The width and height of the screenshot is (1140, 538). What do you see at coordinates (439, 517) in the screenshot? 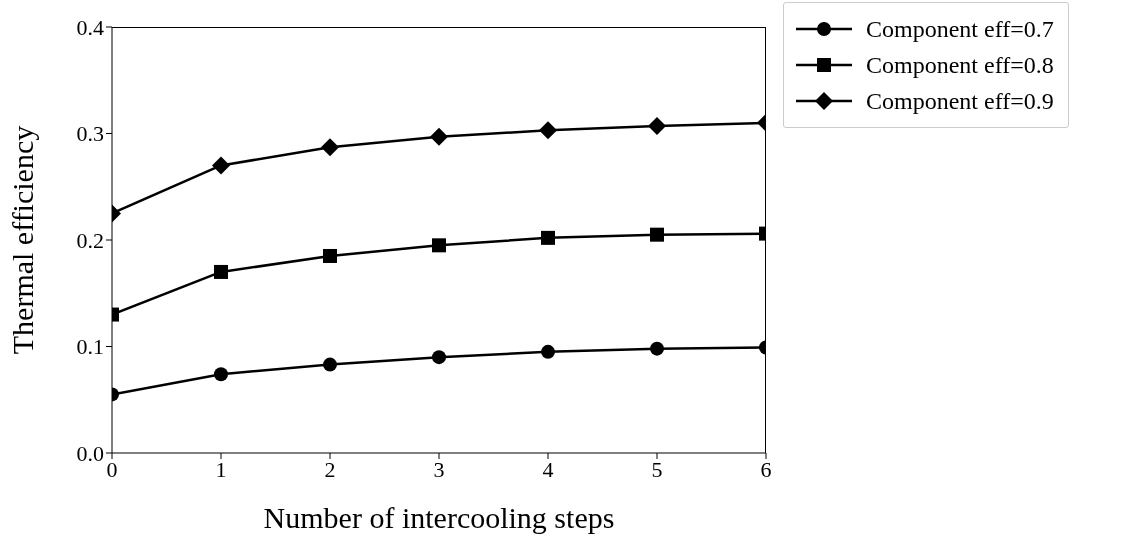
I see `x-axis-title: Number of intercooling steps` at bounding box center [439, 517].